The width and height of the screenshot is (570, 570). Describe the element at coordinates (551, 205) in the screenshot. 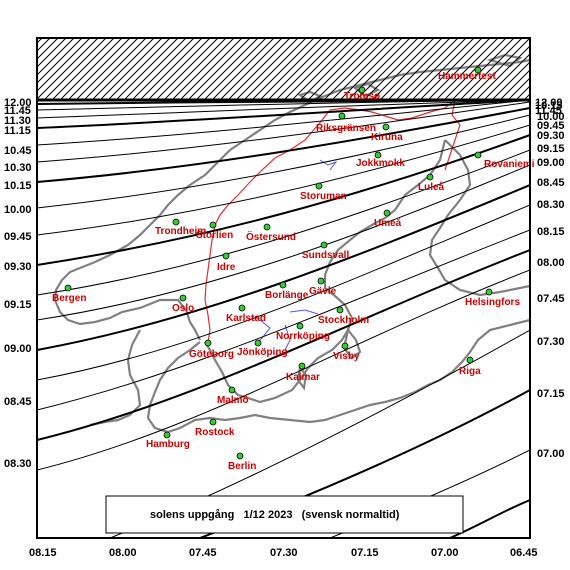

I see `right-axis-label: 08.30` at that location.